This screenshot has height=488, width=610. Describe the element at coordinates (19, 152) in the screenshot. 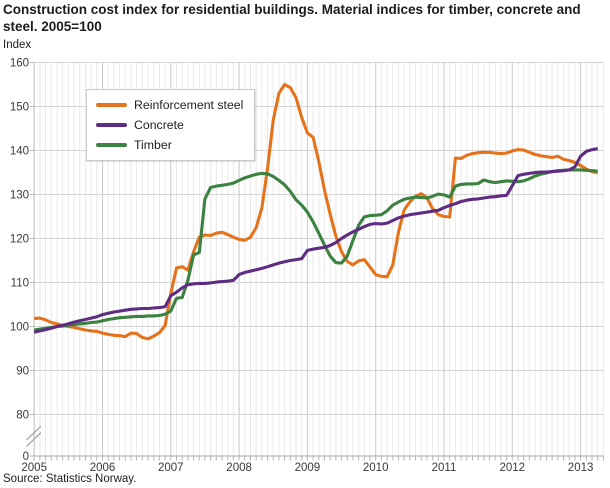

I see `y-tick-label: 140` at that location.